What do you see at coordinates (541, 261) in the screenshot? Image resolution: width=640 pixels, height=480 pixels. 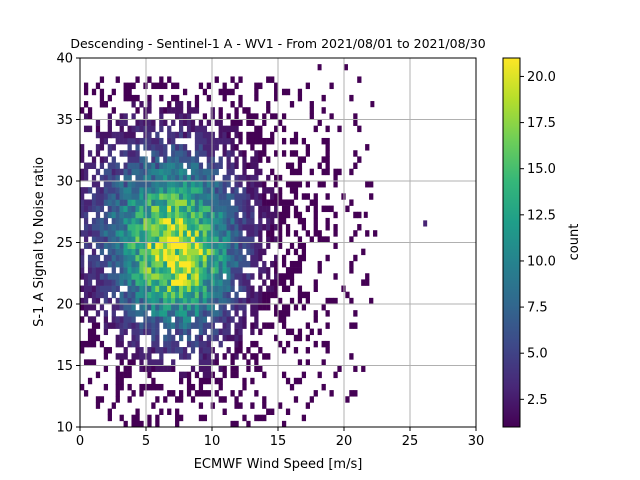 I see `colorbar-tick-label: 10.0` at bounding box center [541, 261].